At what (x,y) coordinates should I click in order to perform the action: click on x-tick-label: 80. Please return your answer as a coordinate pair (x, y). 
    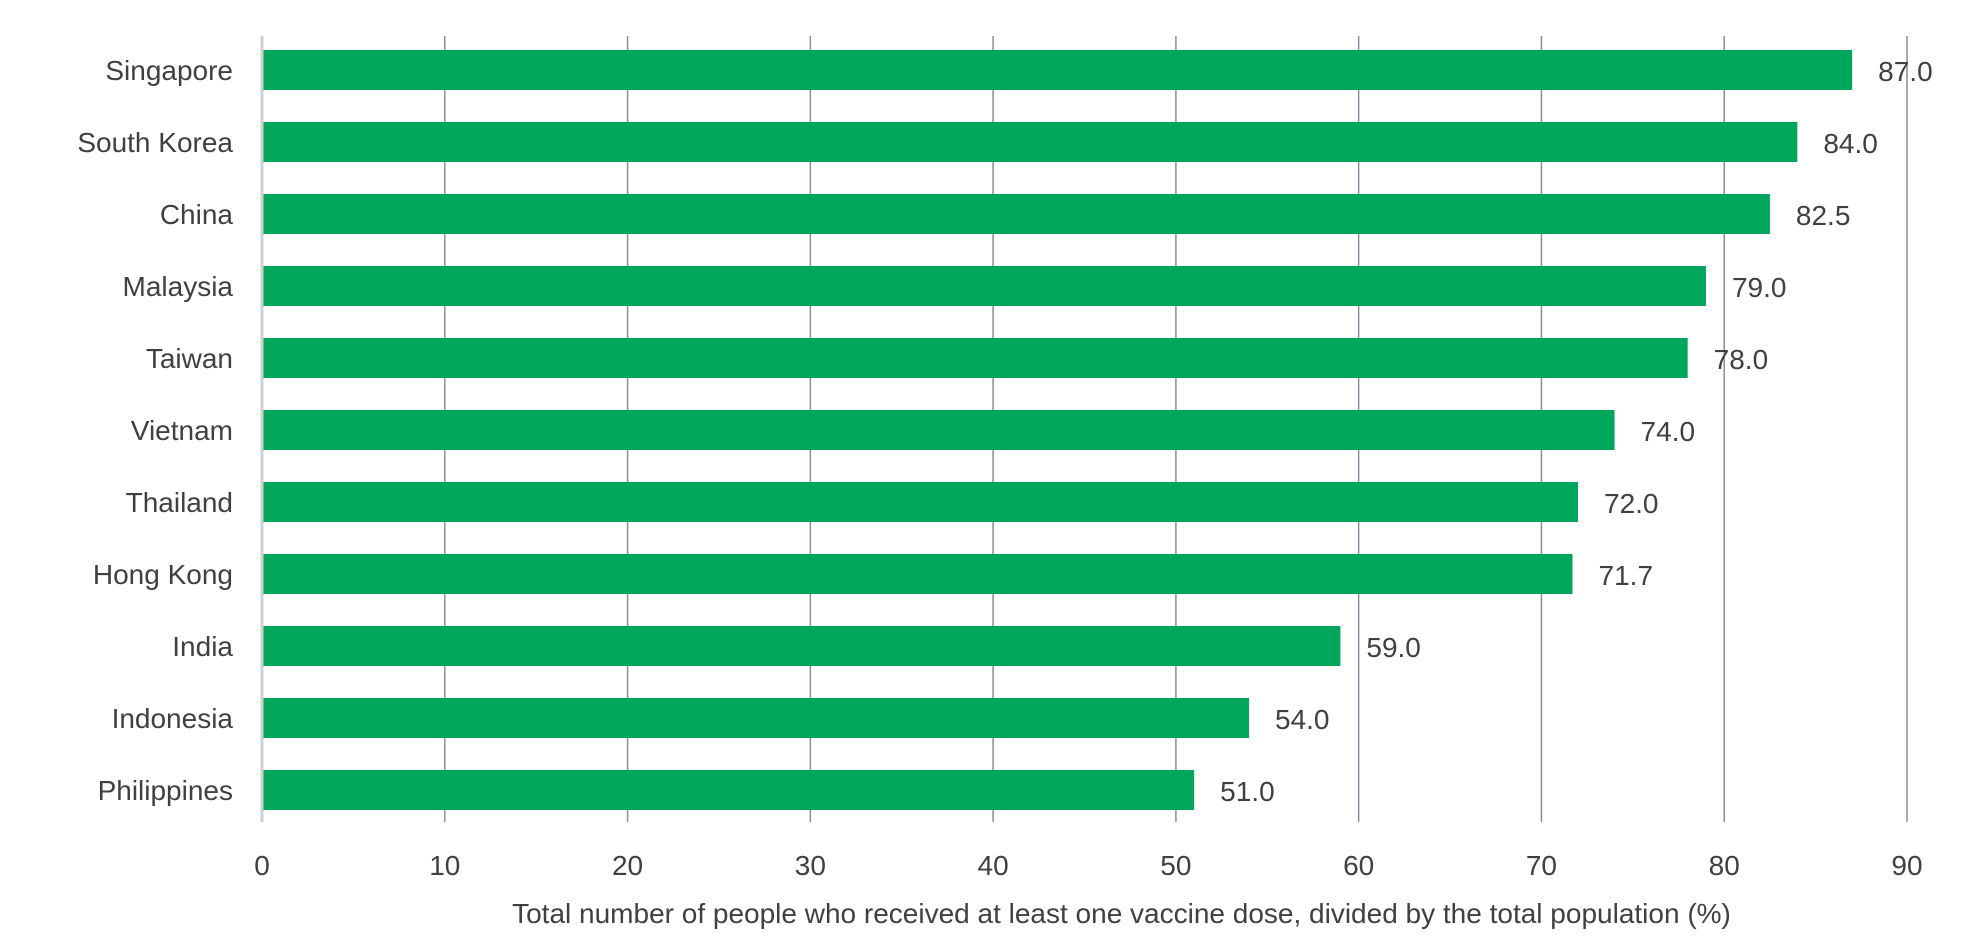
    Looking at the image, I should click on (1724, 865).